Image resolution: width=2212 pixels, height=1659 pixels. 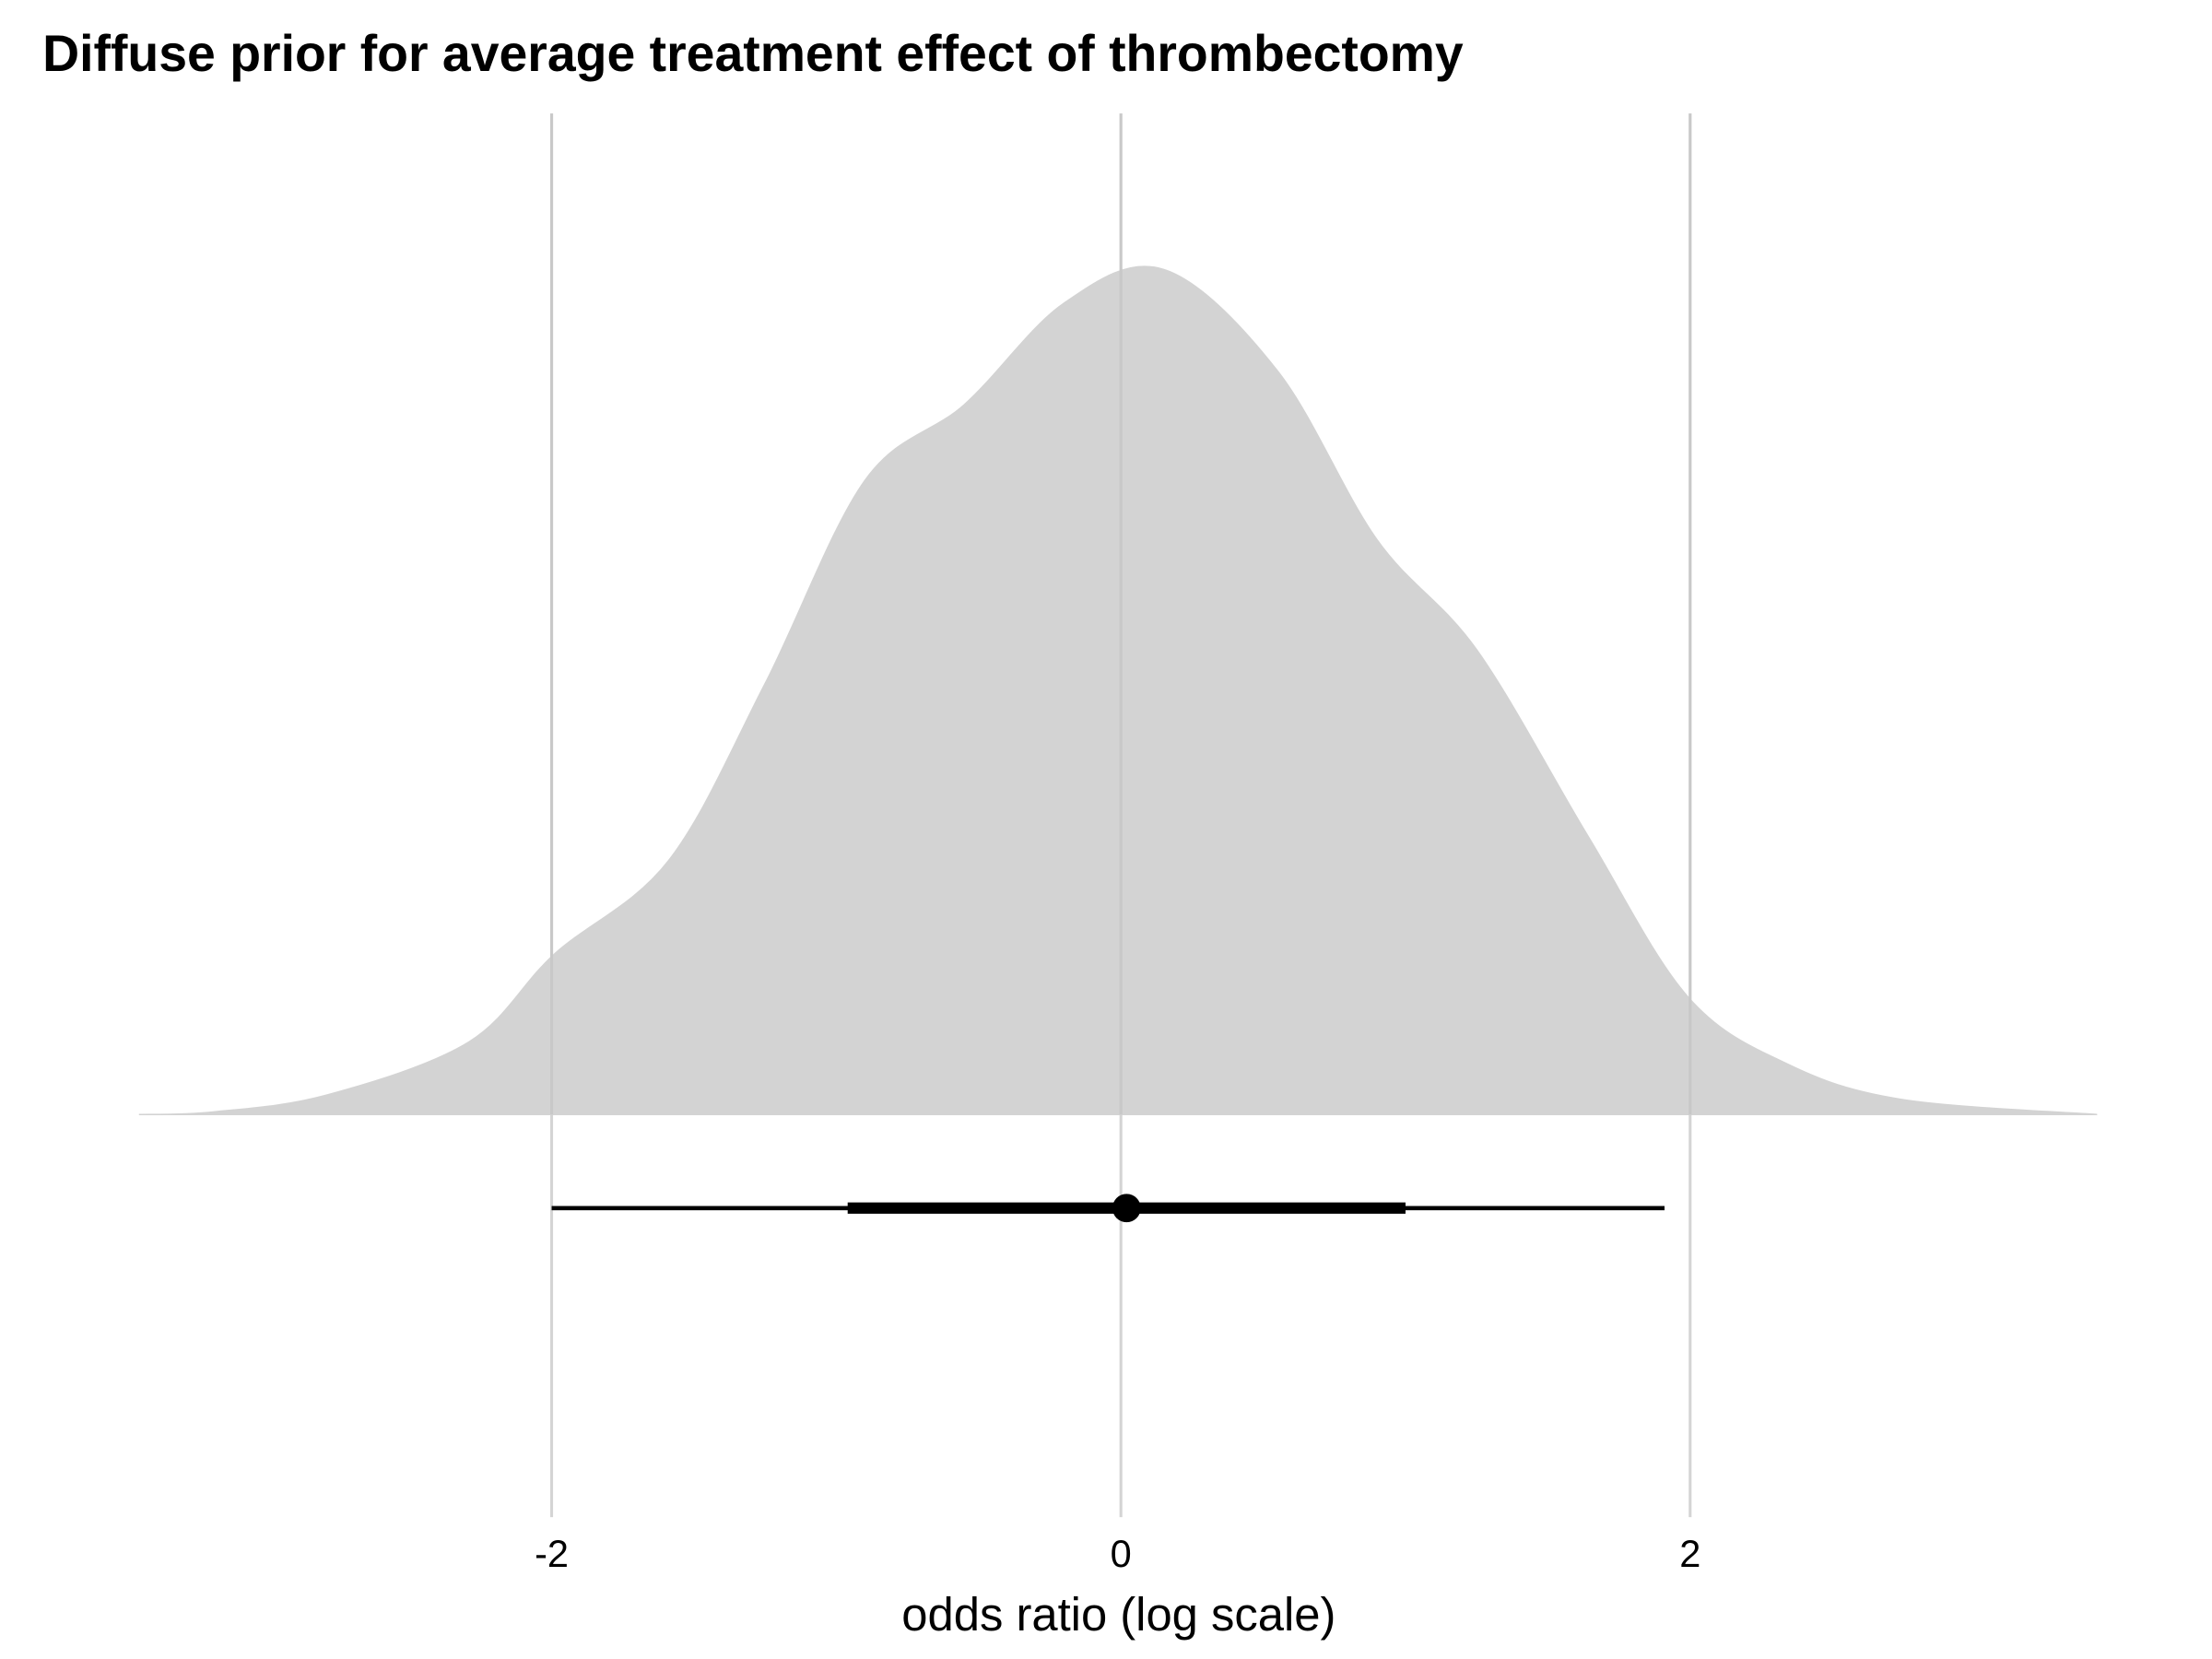 I want to click on median-point, so click(x=1126, y=1208).